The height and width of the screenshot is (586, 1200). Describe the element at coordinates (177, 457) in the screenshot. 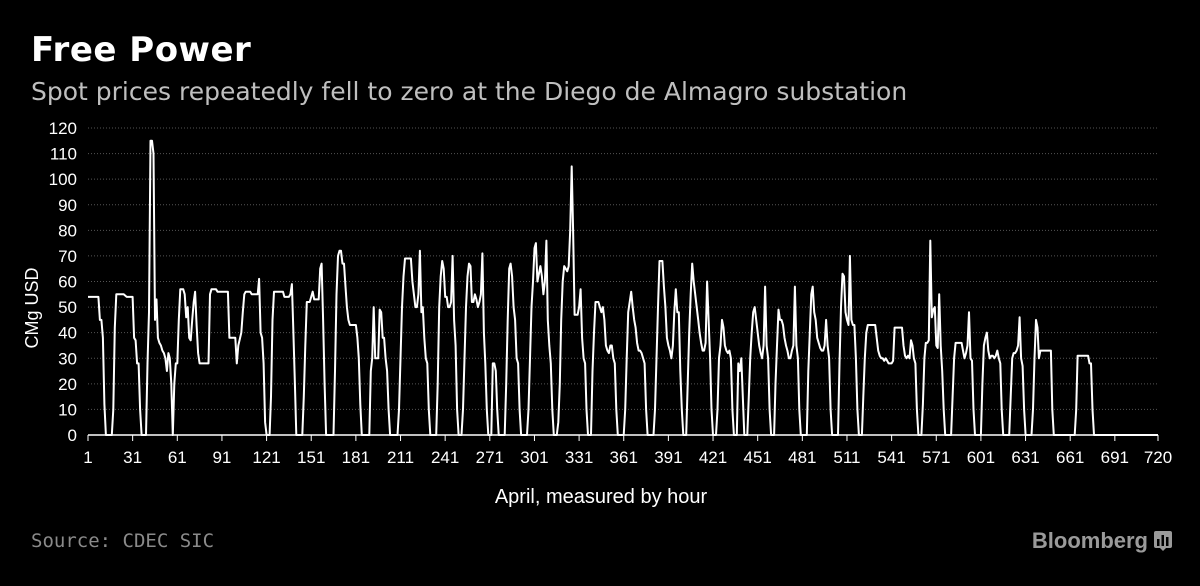

I see `x-tick-label: 61` at that location.